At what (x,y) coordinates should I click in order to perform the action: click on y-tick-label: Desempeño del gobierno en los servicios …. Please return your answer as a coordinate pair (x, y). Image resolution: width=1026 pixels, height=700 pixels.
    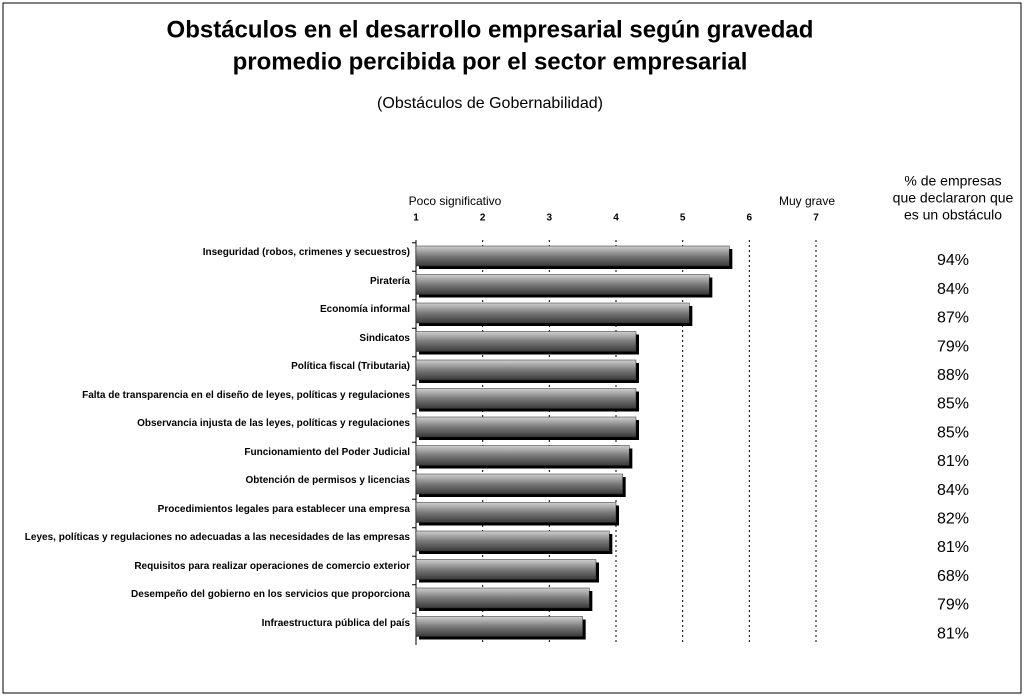
    Looking at the image, I should click on (270, 594).